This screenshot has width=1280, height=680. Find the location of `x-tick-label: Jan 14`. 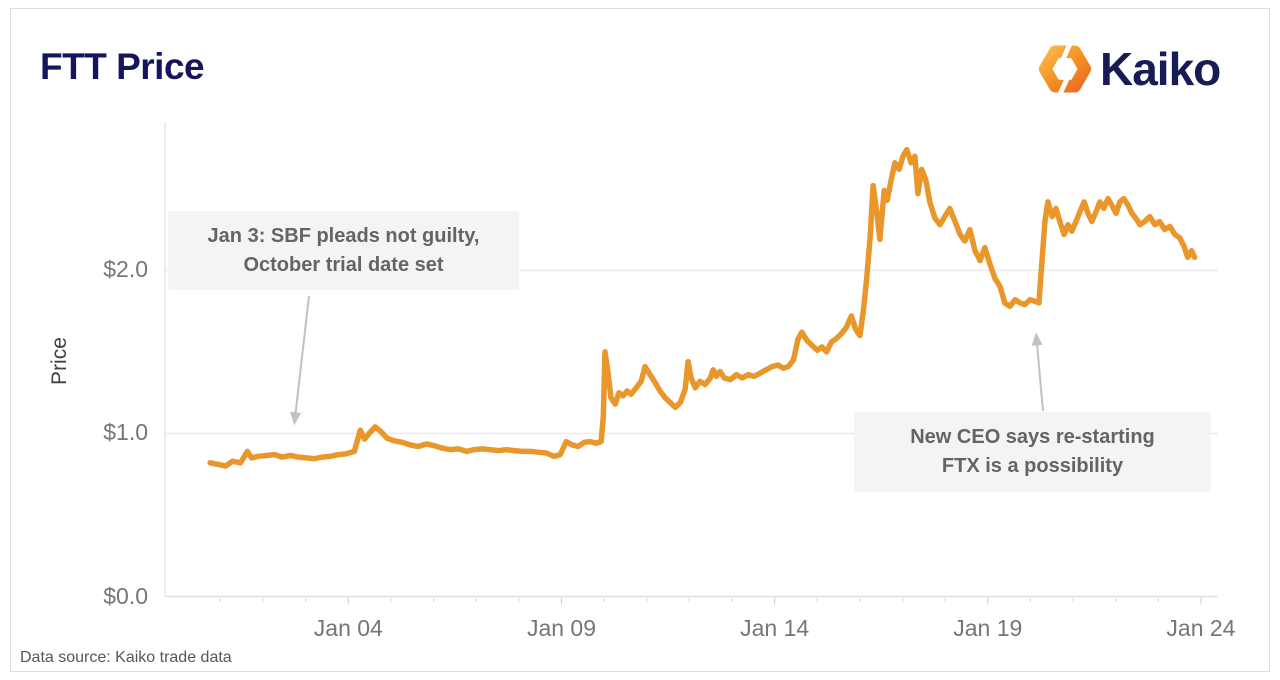

x-tick-label: Jan 14 is located at coordinates (775, 628).